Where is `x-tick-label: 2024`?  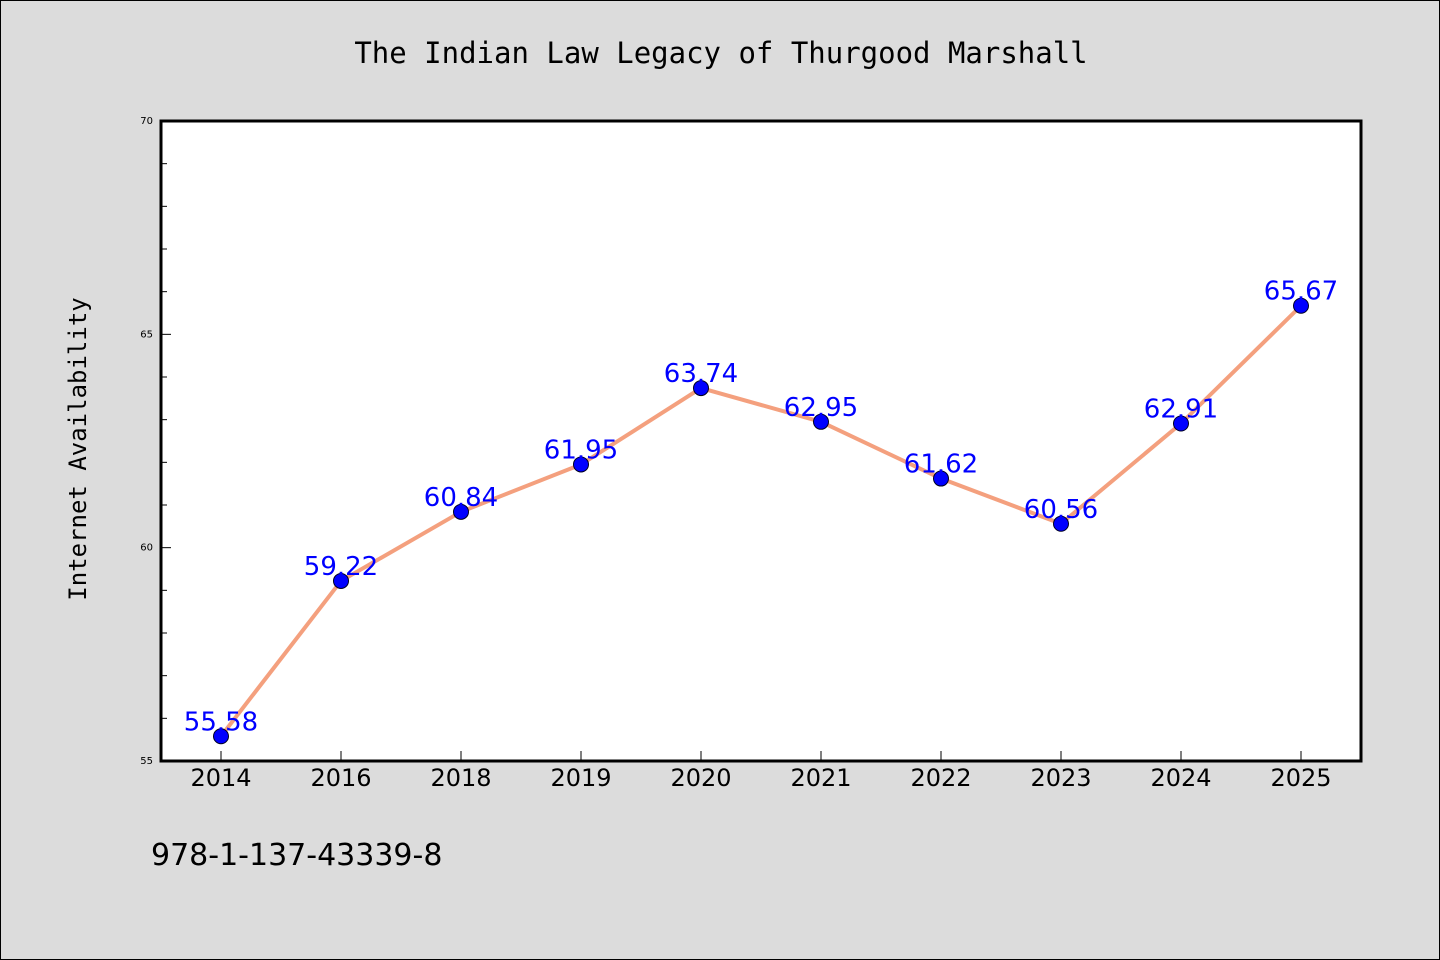
x-tick-label: 2024 is located at coordinates (1180, 778).